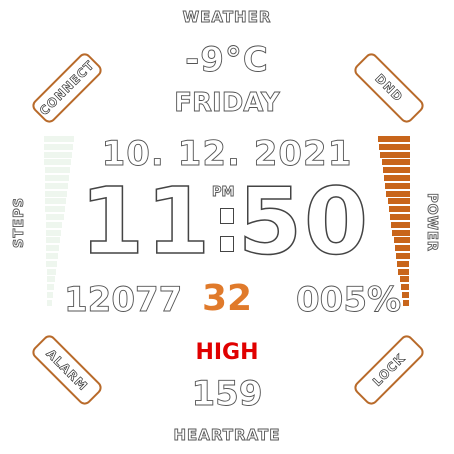  I want to click on ampm-indicator: PM, so click(223, 193).